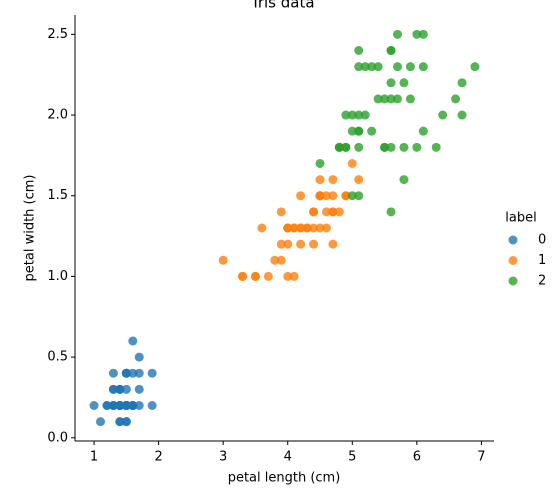 This screenshot has height=500, width=558. What do you see at coordinates (223, 457) in the screenshot?
I see `x-tick-label: 3` at bounding box center [223, 457].